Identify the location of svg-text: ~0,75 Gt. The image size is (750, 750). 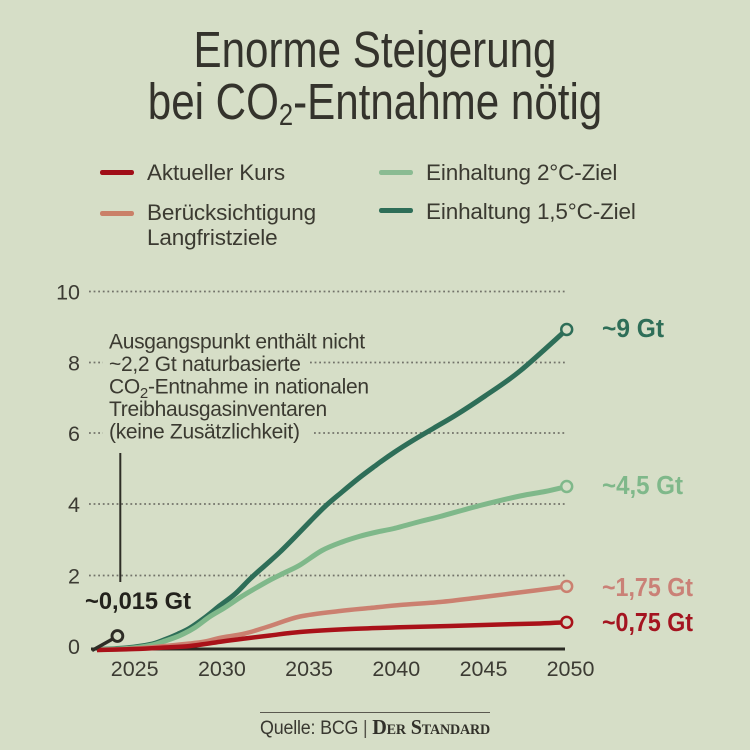
(647, 623).